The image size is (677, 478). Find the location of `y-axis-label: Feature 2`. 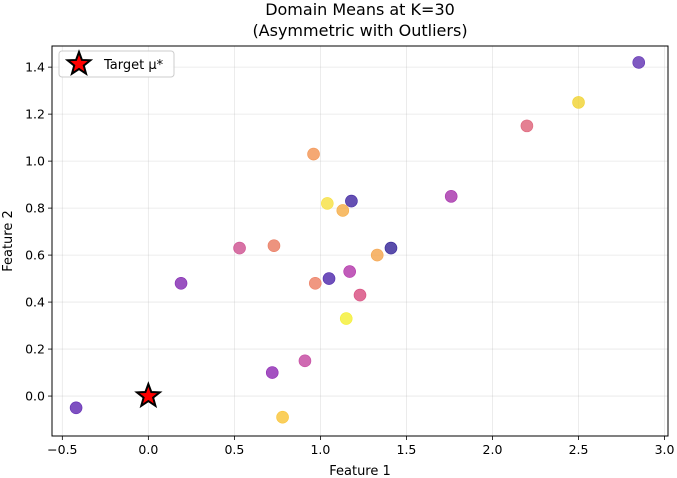

y-axis-label: Feature 2 is located at coordinates (8, 241).